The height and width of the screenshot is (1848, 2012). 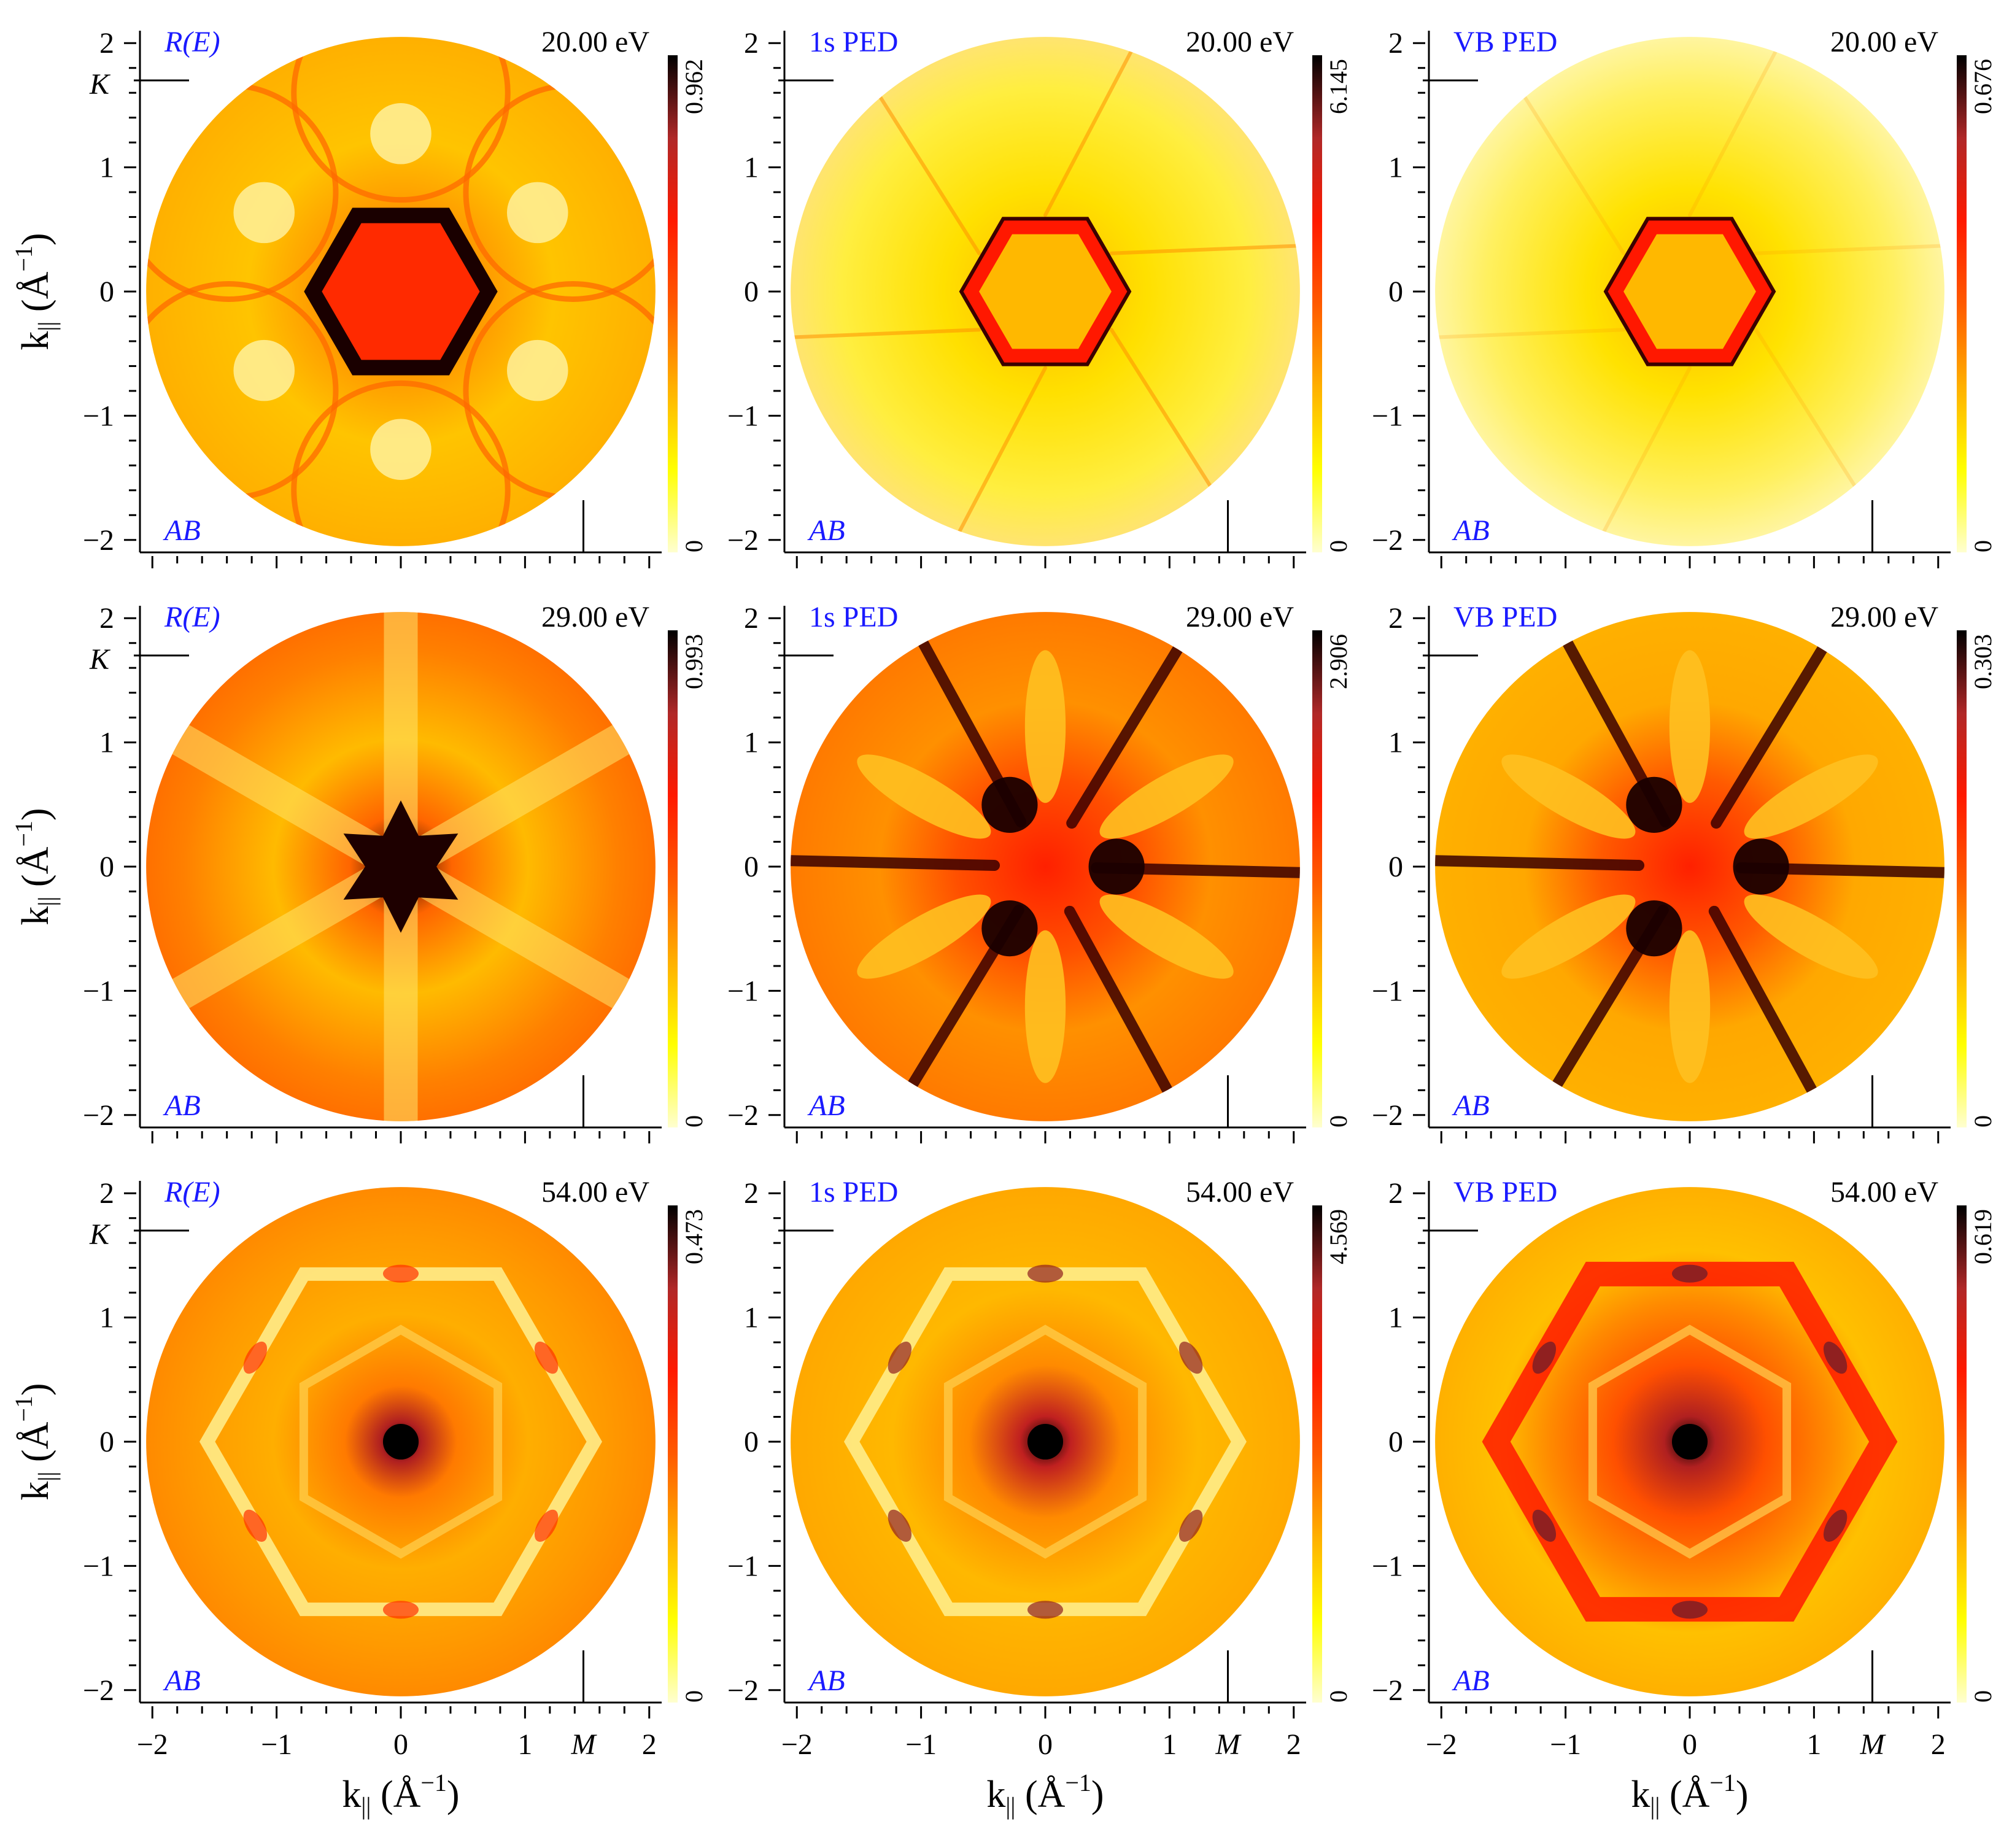 What do you see at coordinates (35, 1441) in the screenshot?
I see `y-axis-label: k|| (Å−1)` at bounding box center [35, 1441].